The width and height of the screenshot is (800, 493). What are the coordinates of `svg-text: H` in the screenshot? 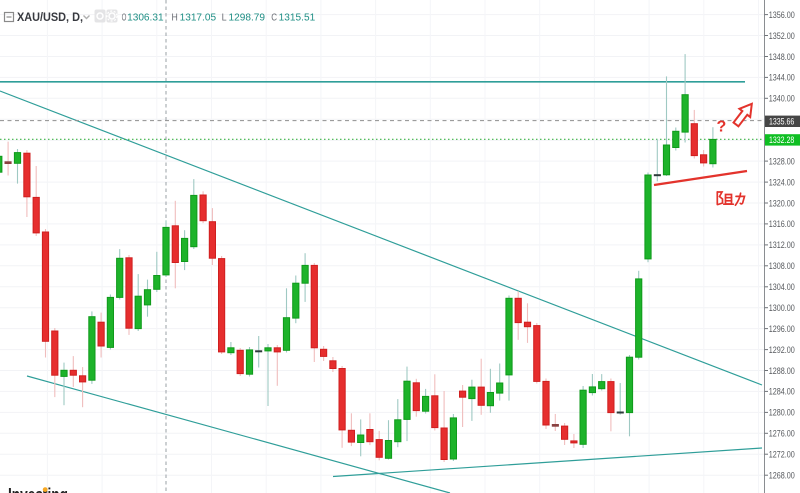 It's located at (175, 17).